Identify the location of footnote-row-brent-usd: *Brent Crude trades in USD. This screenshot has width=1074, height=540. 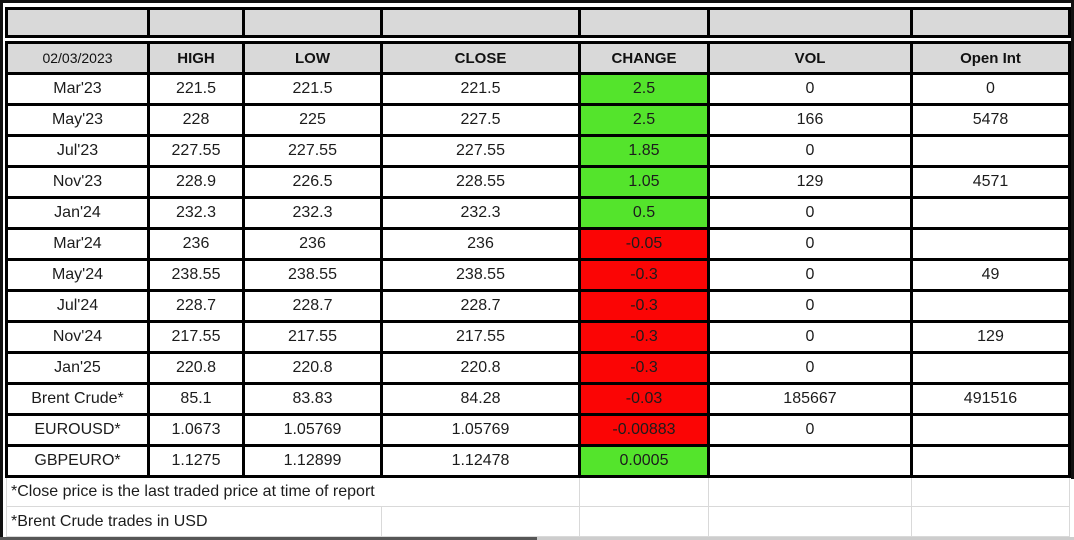
(538, 521).